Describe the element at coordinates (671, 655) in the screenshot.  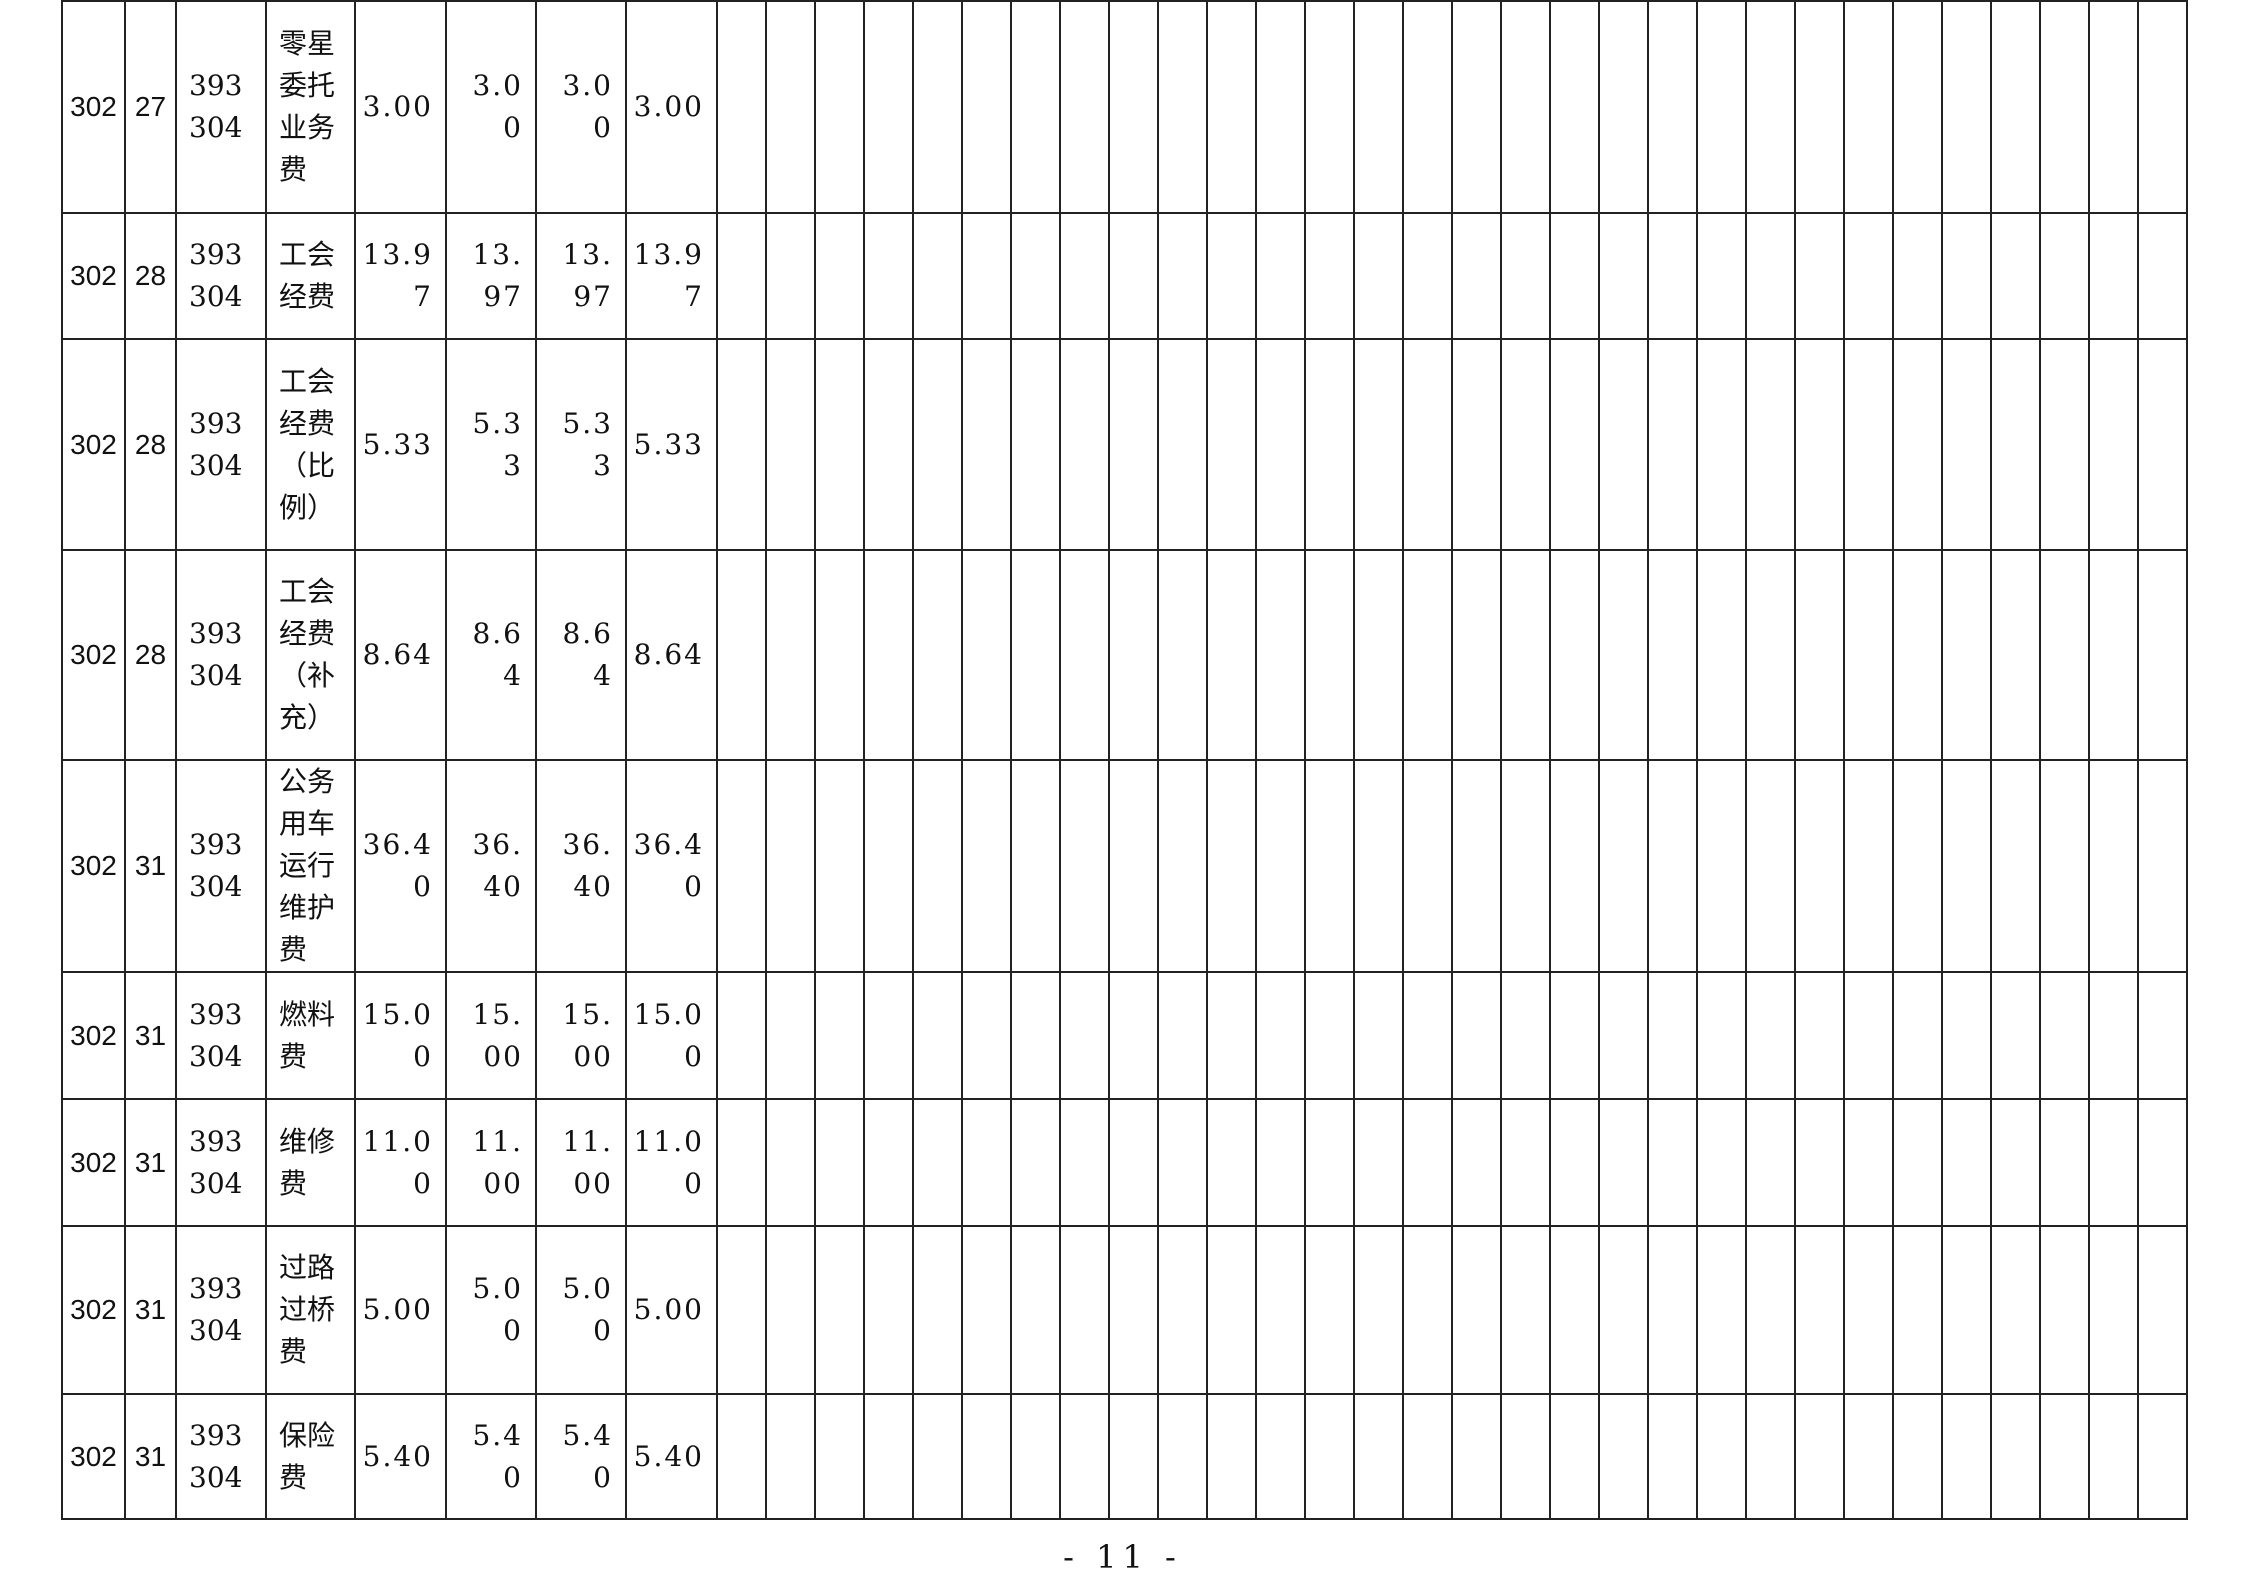
I see `amount-cell: 8.64` at that location.